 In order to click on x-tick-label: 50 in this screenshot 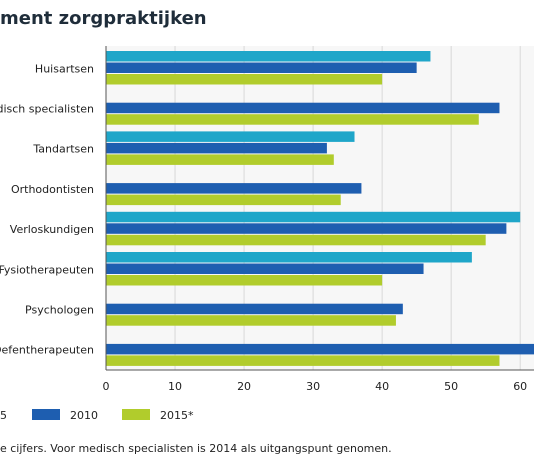, I will do `click(451, 386)`.